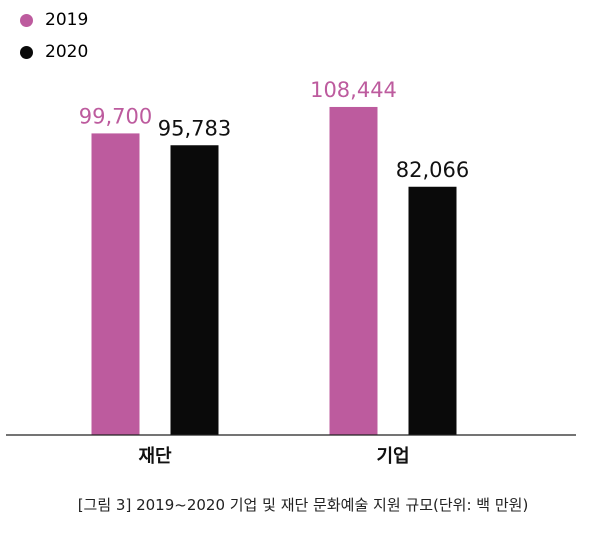  Describe the element at coordinates (353, 90) in the screenshot. I see `data-label-2019-1: 108,444` at that location.